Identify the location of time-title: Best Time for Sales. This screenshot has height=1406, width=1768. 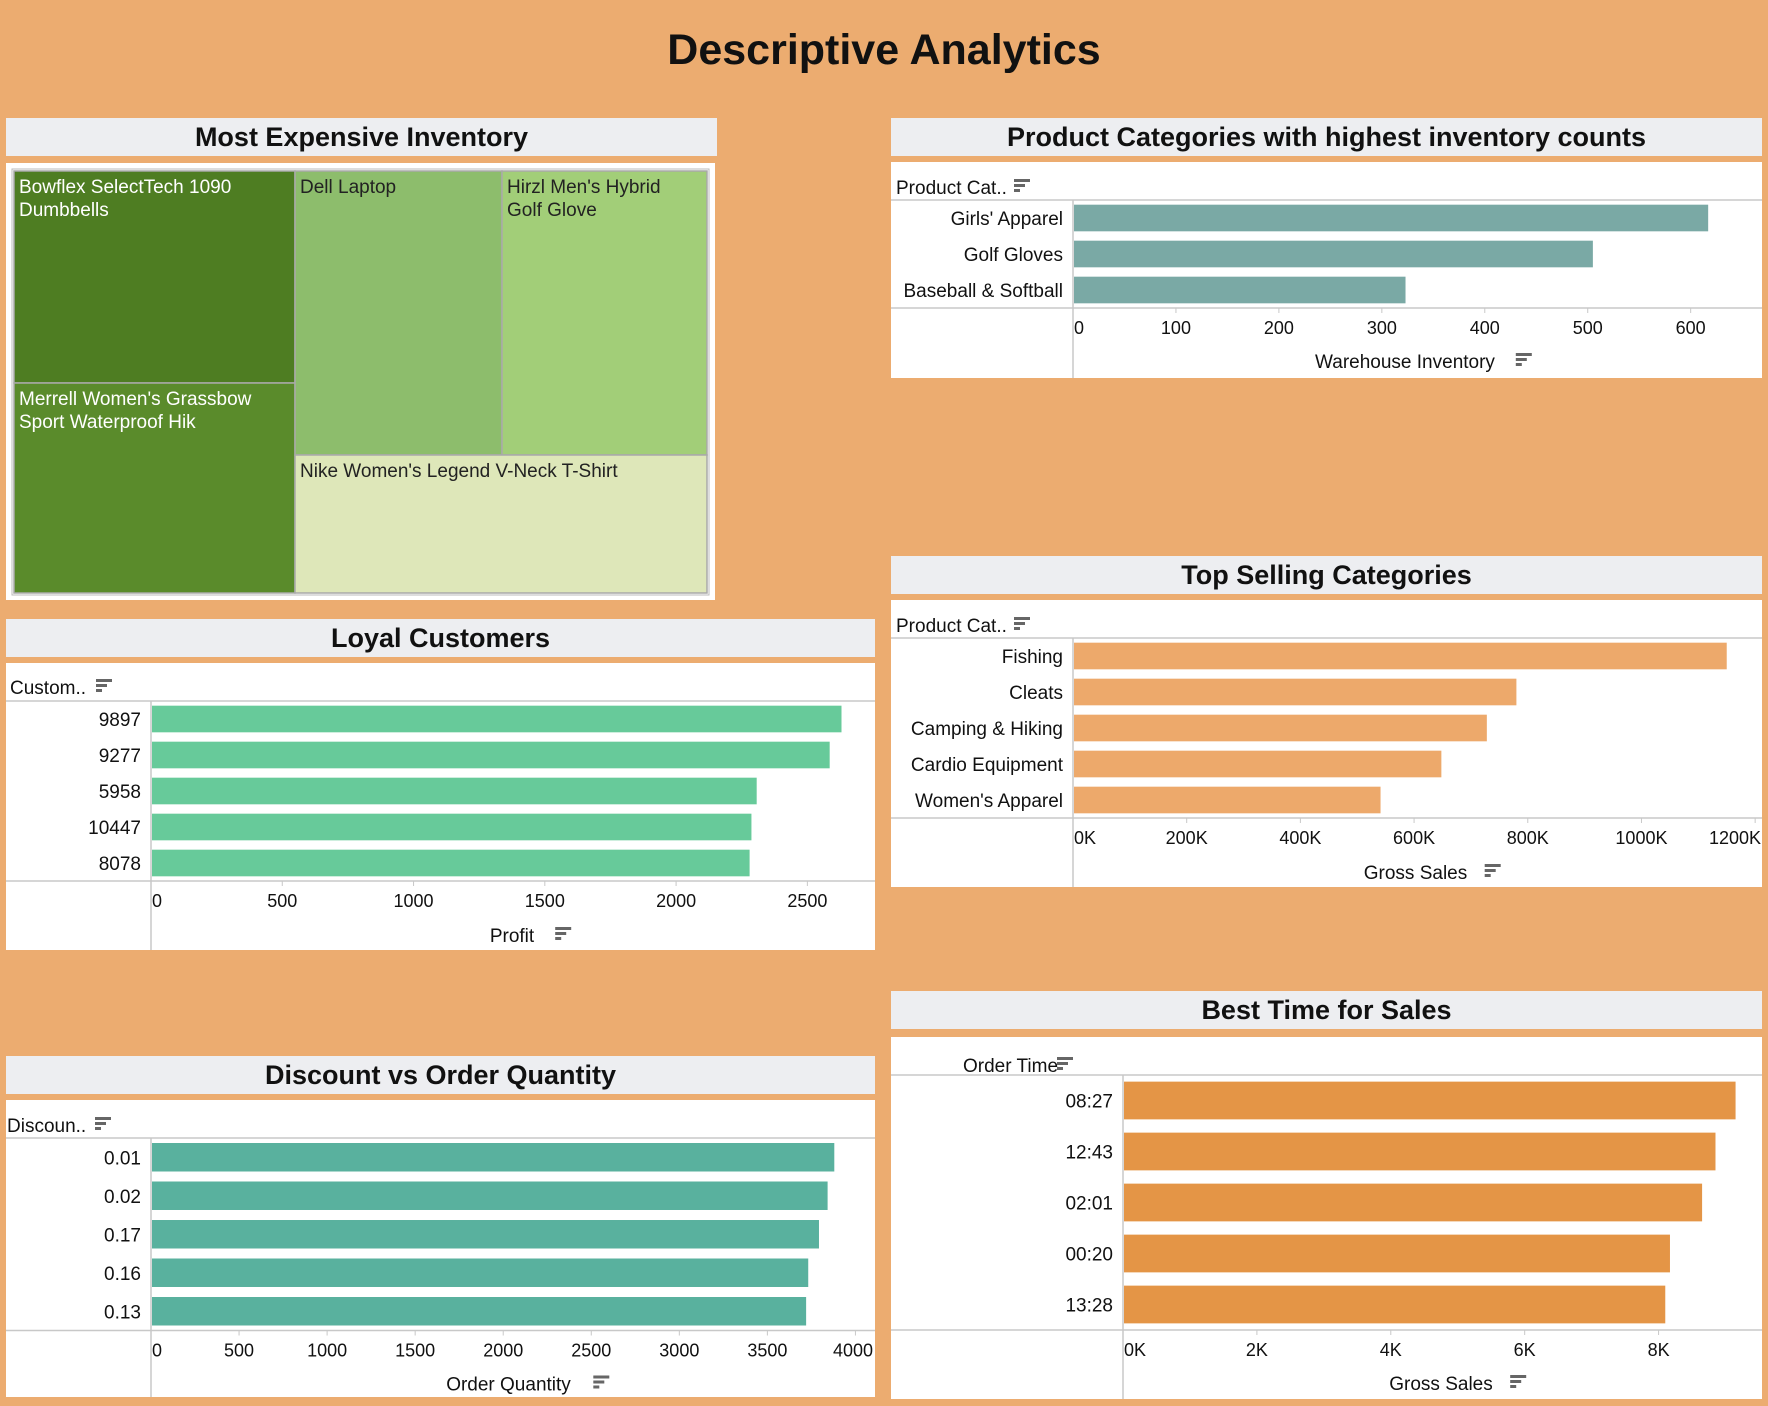
(1326, 1010).